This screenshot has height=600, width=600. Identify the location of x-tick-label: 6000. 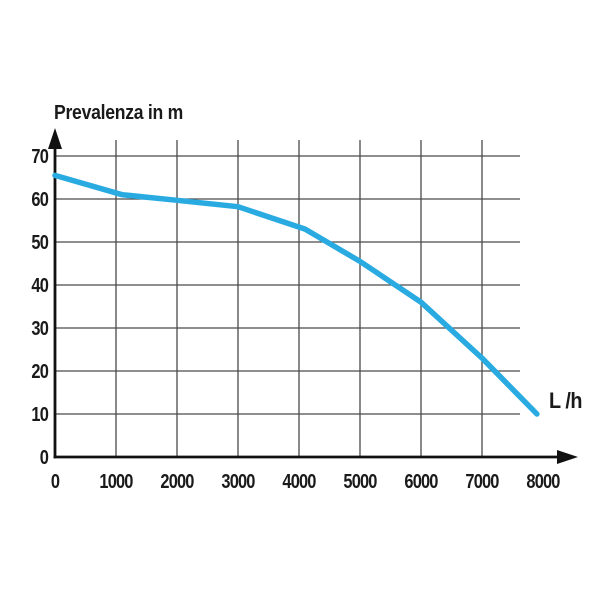
(421, 480).